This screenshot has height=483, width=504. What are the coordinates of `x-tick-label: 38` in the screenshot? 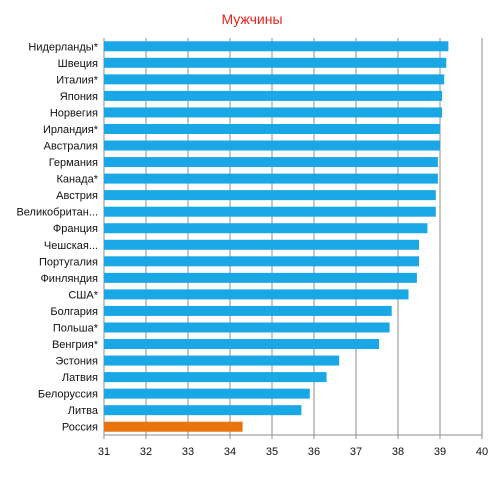 It's located at (398, 452).